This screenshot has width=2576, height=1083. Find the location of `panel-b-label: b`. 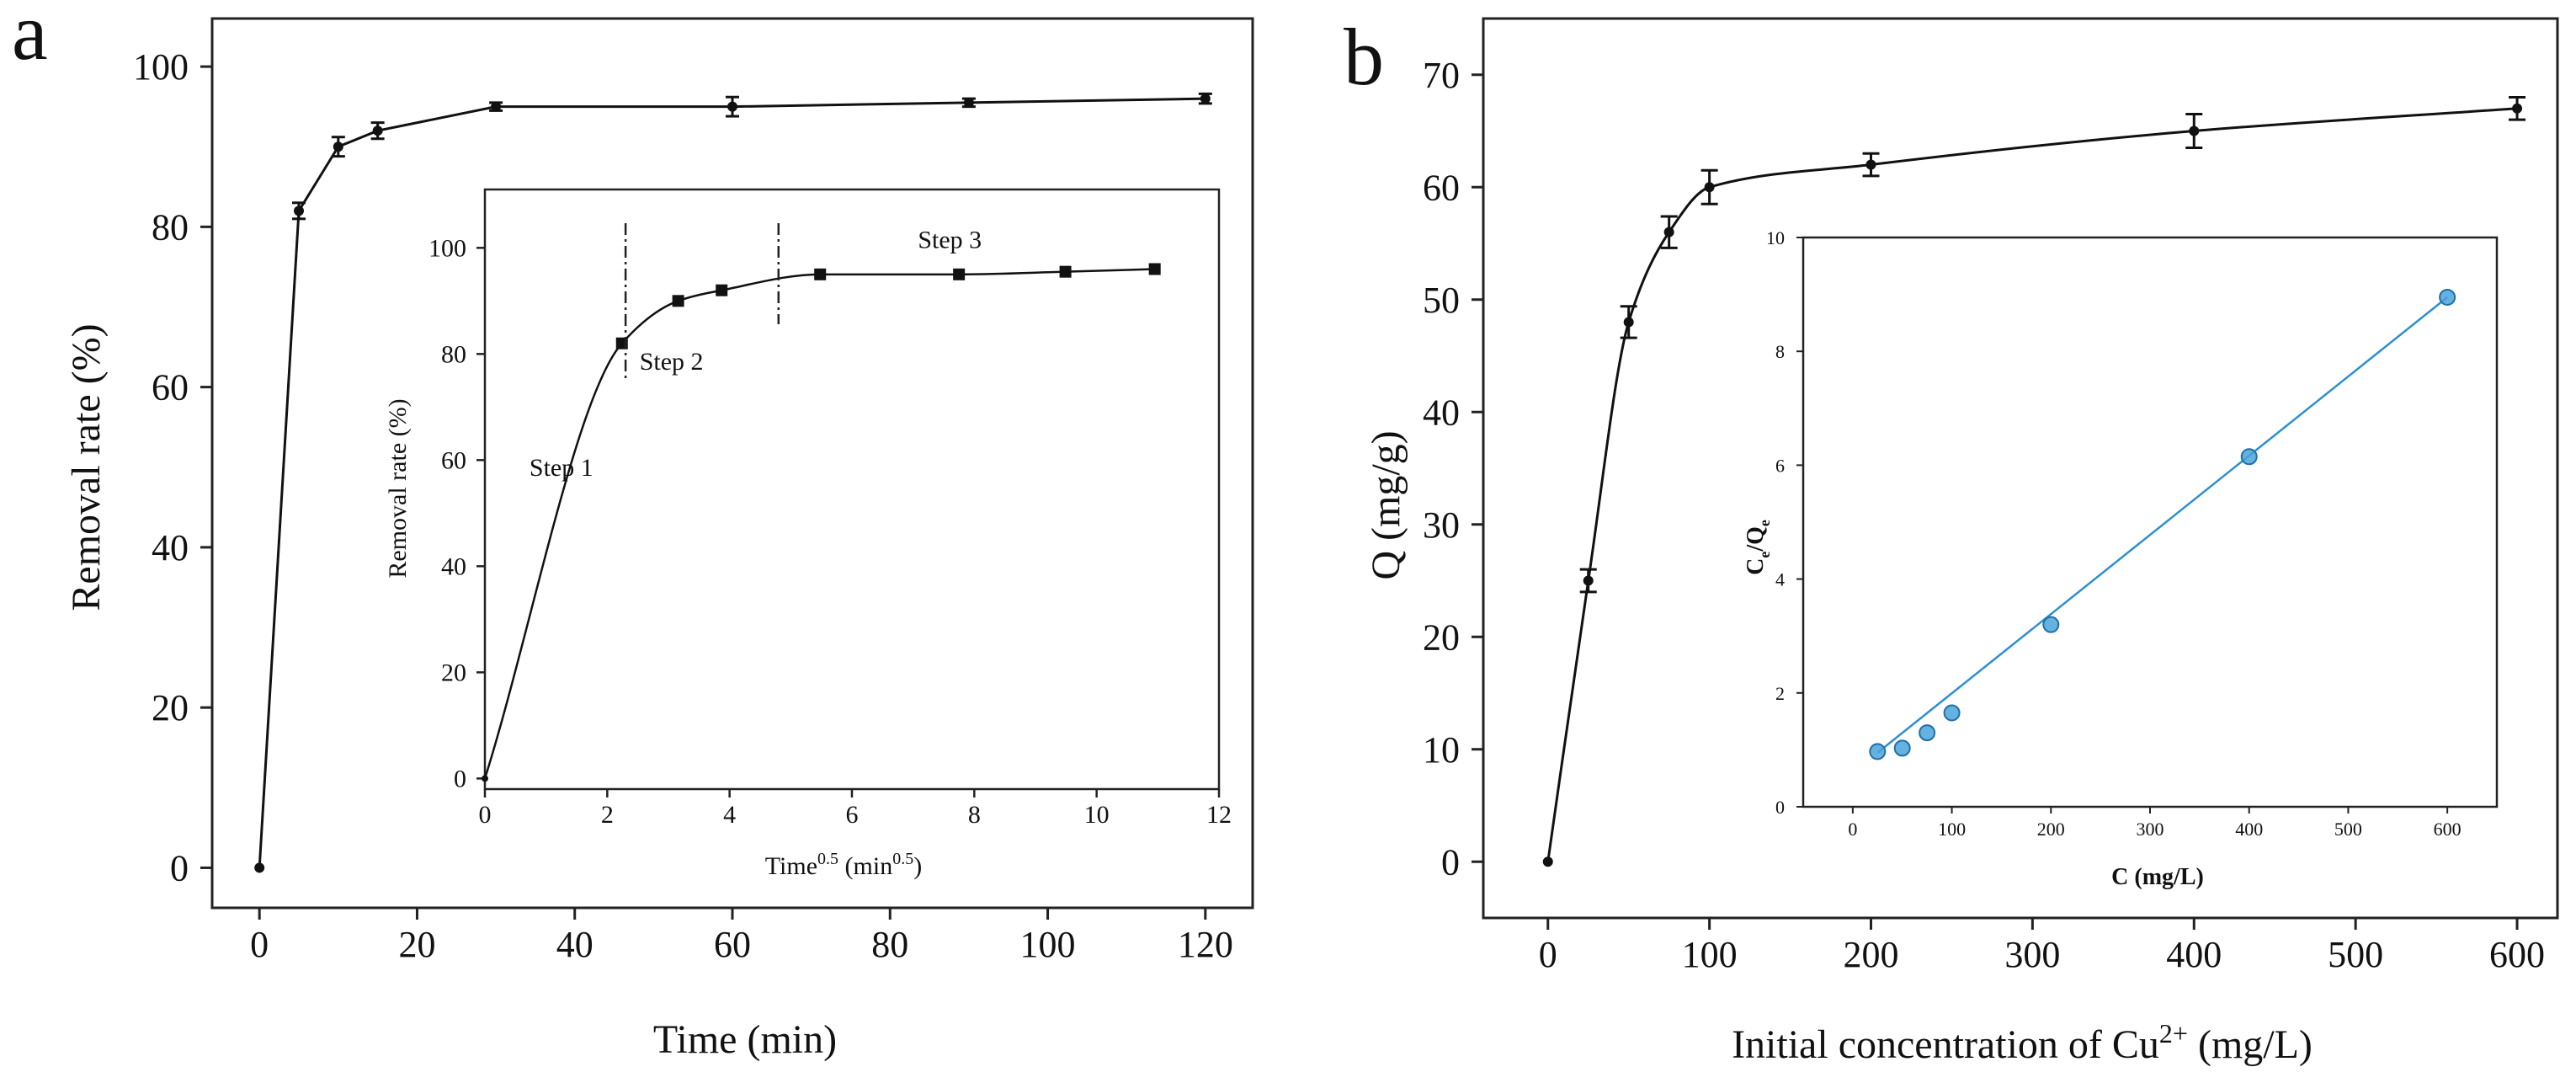

panel-b-label: b is located at coordinates (1364, 57).